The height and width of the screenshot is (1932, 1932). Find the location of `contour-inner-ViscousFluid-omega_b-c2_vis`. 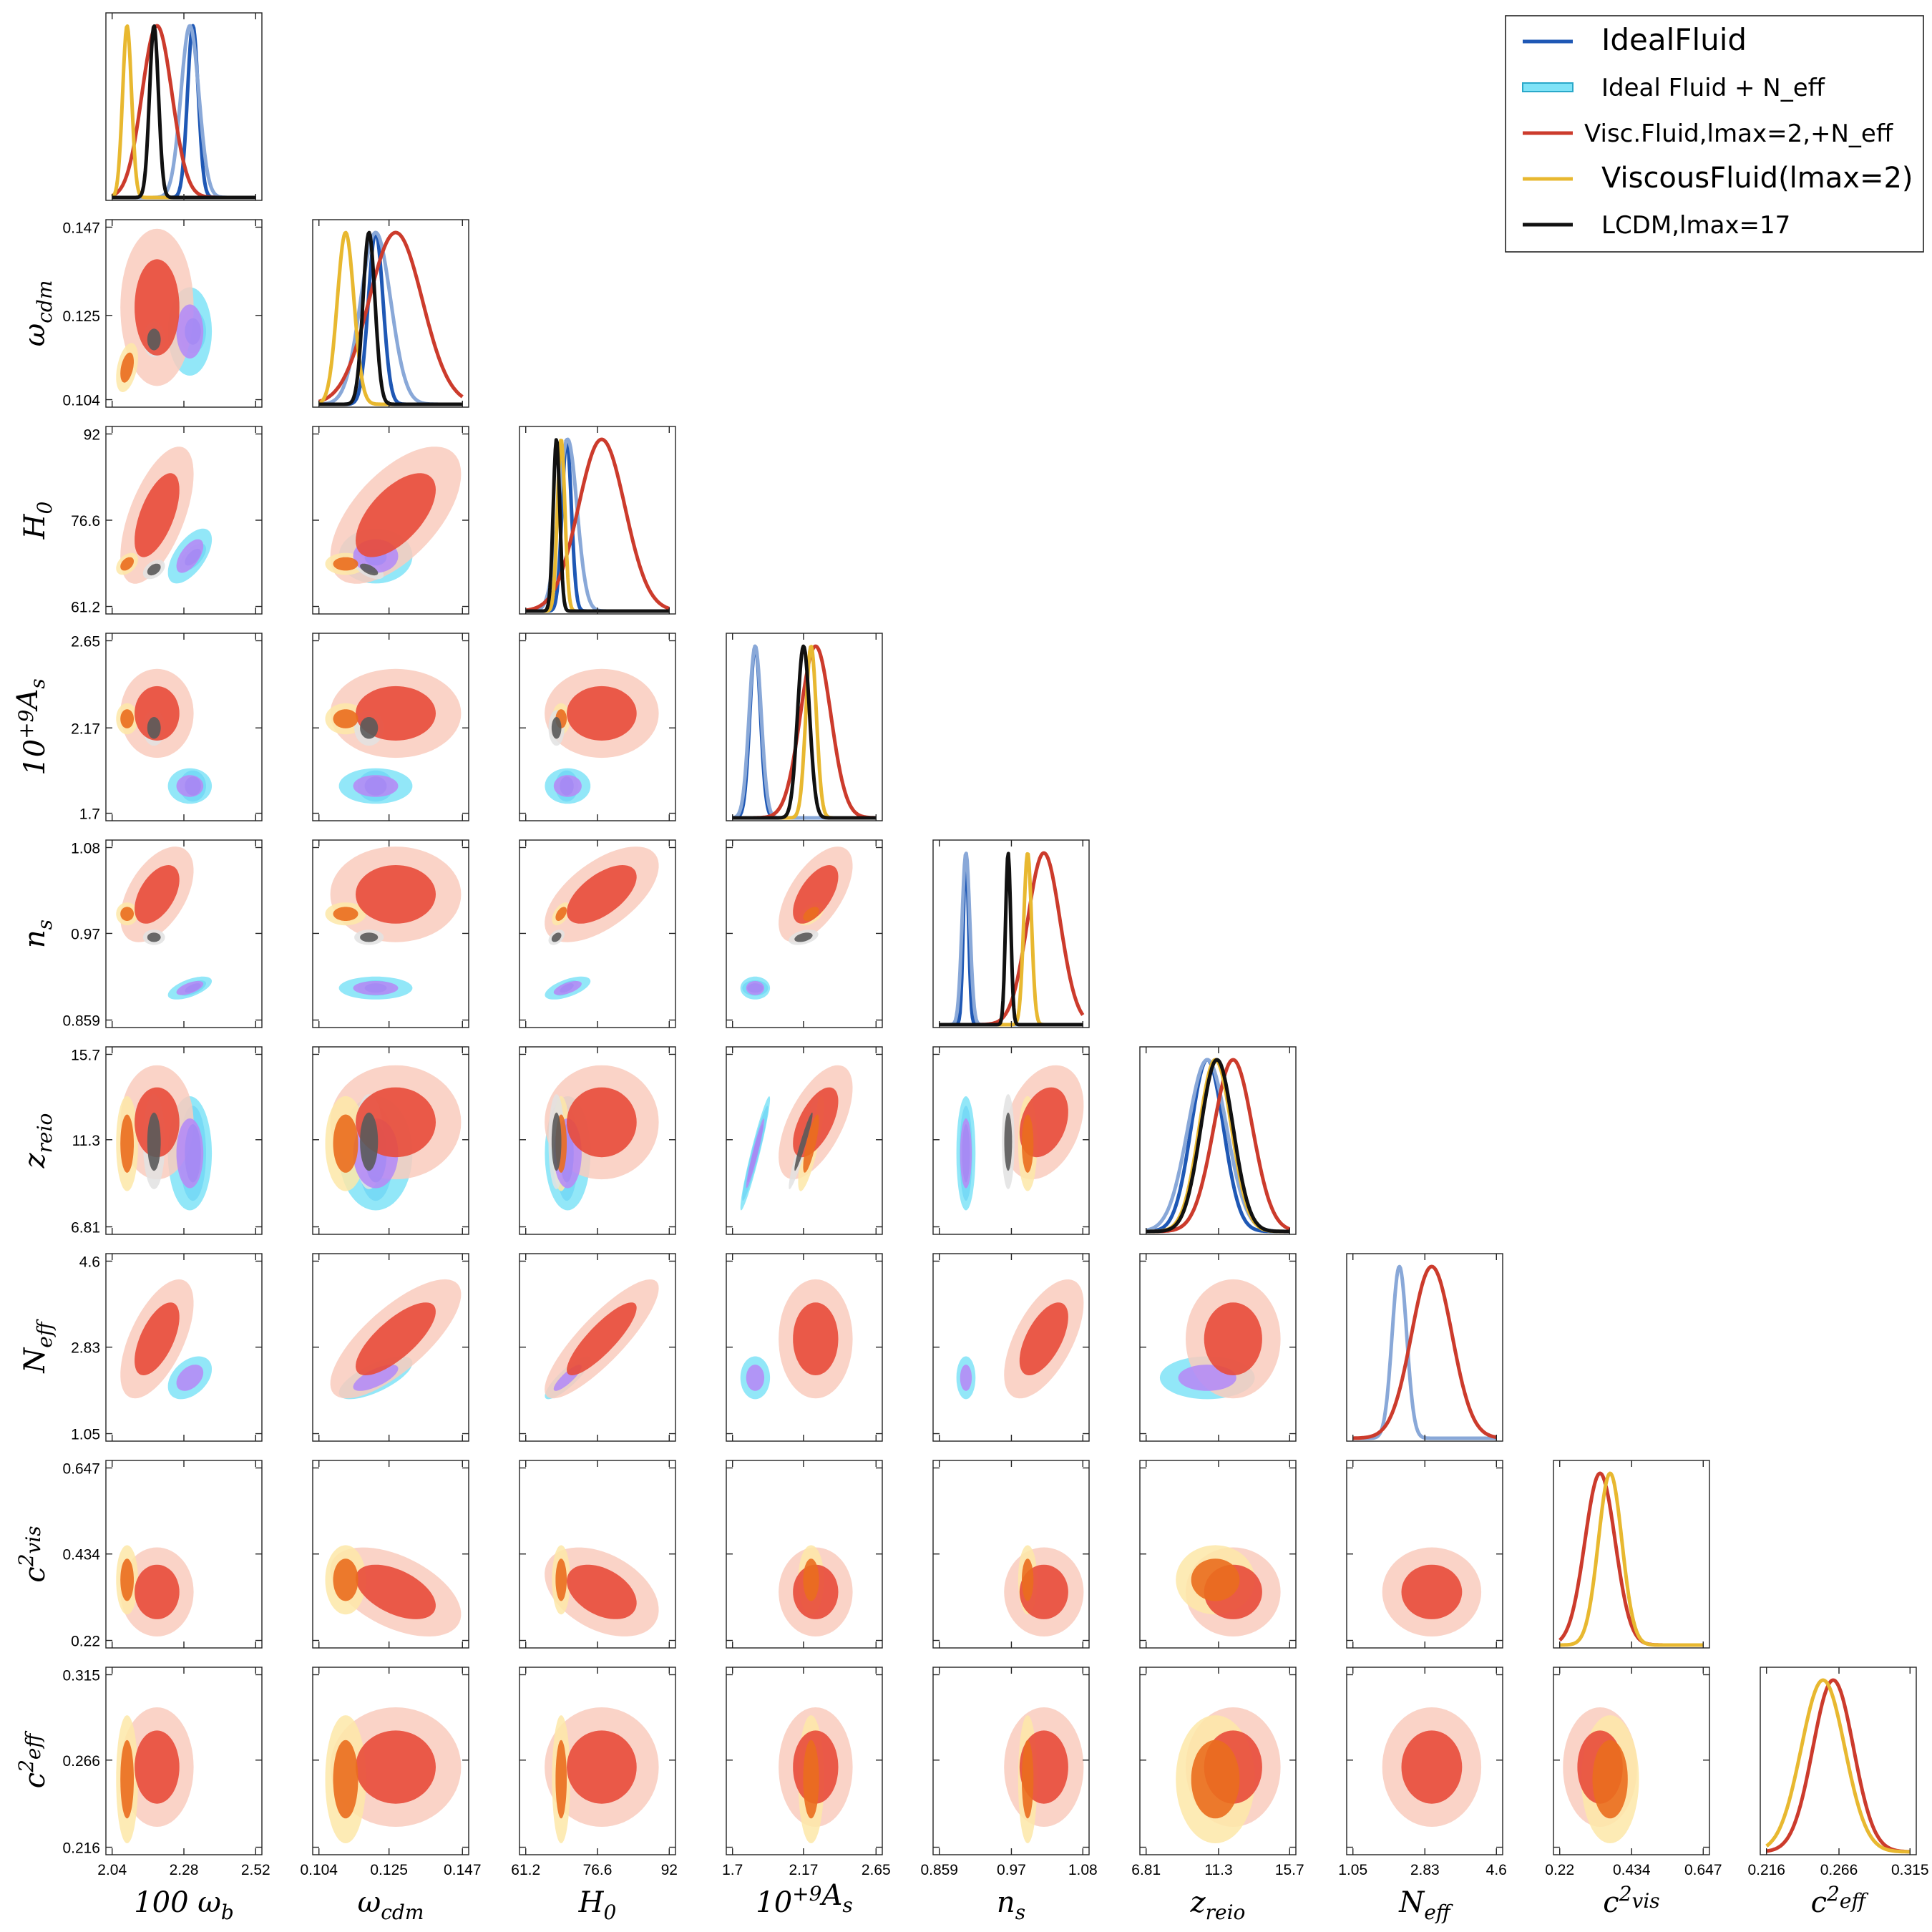

contour-inner-ViscousFluid-omega_b-c2_vis is located at coordinates (127, 1579).